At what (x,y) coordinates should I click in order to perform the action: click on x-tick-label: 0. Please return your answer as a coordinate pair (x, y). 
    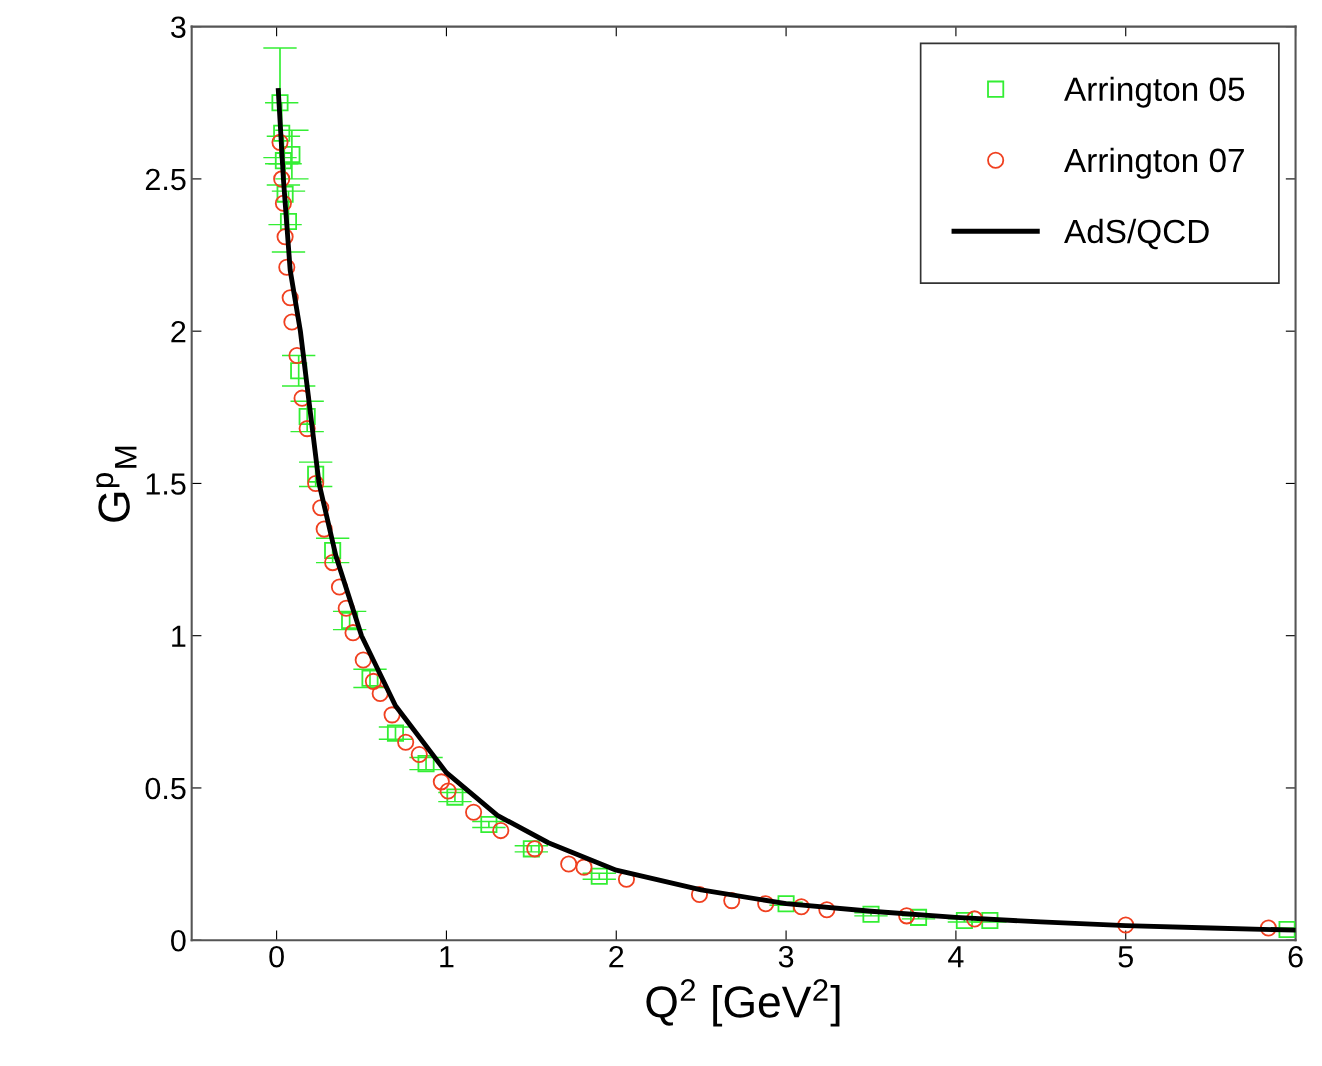
    Looking at the image, I should click on (276, 956).